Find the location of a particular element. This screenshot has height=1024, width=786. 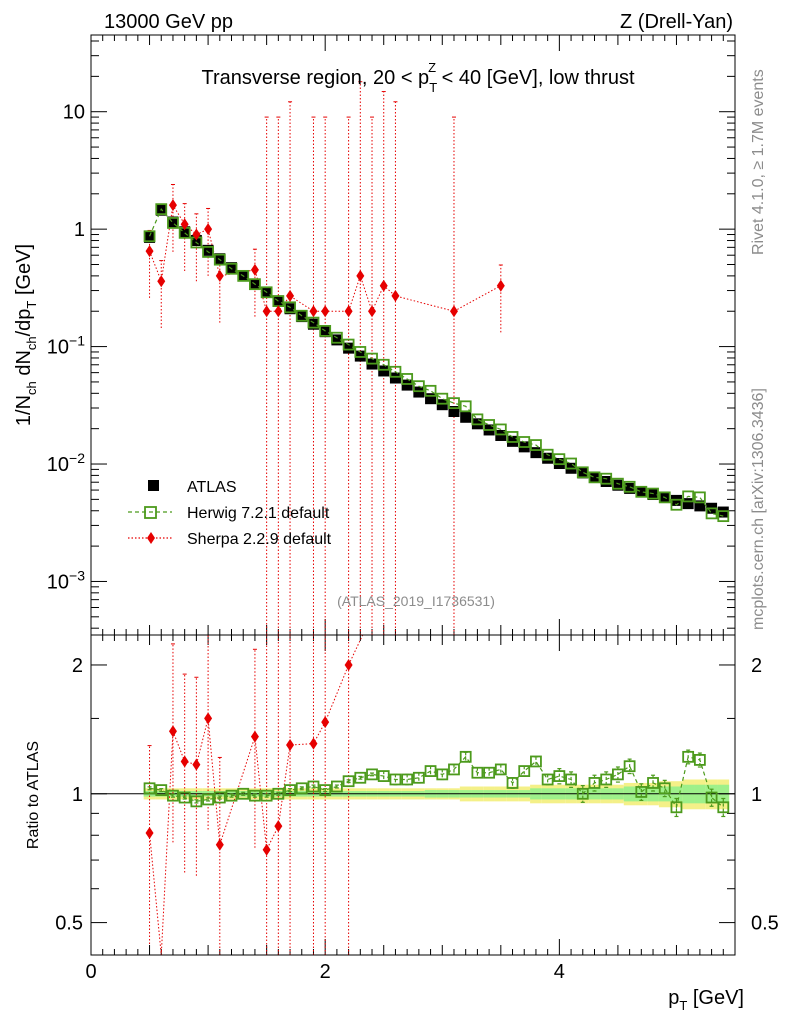

ratio-xtick-label: 2 is located at coordinates (325, 972).